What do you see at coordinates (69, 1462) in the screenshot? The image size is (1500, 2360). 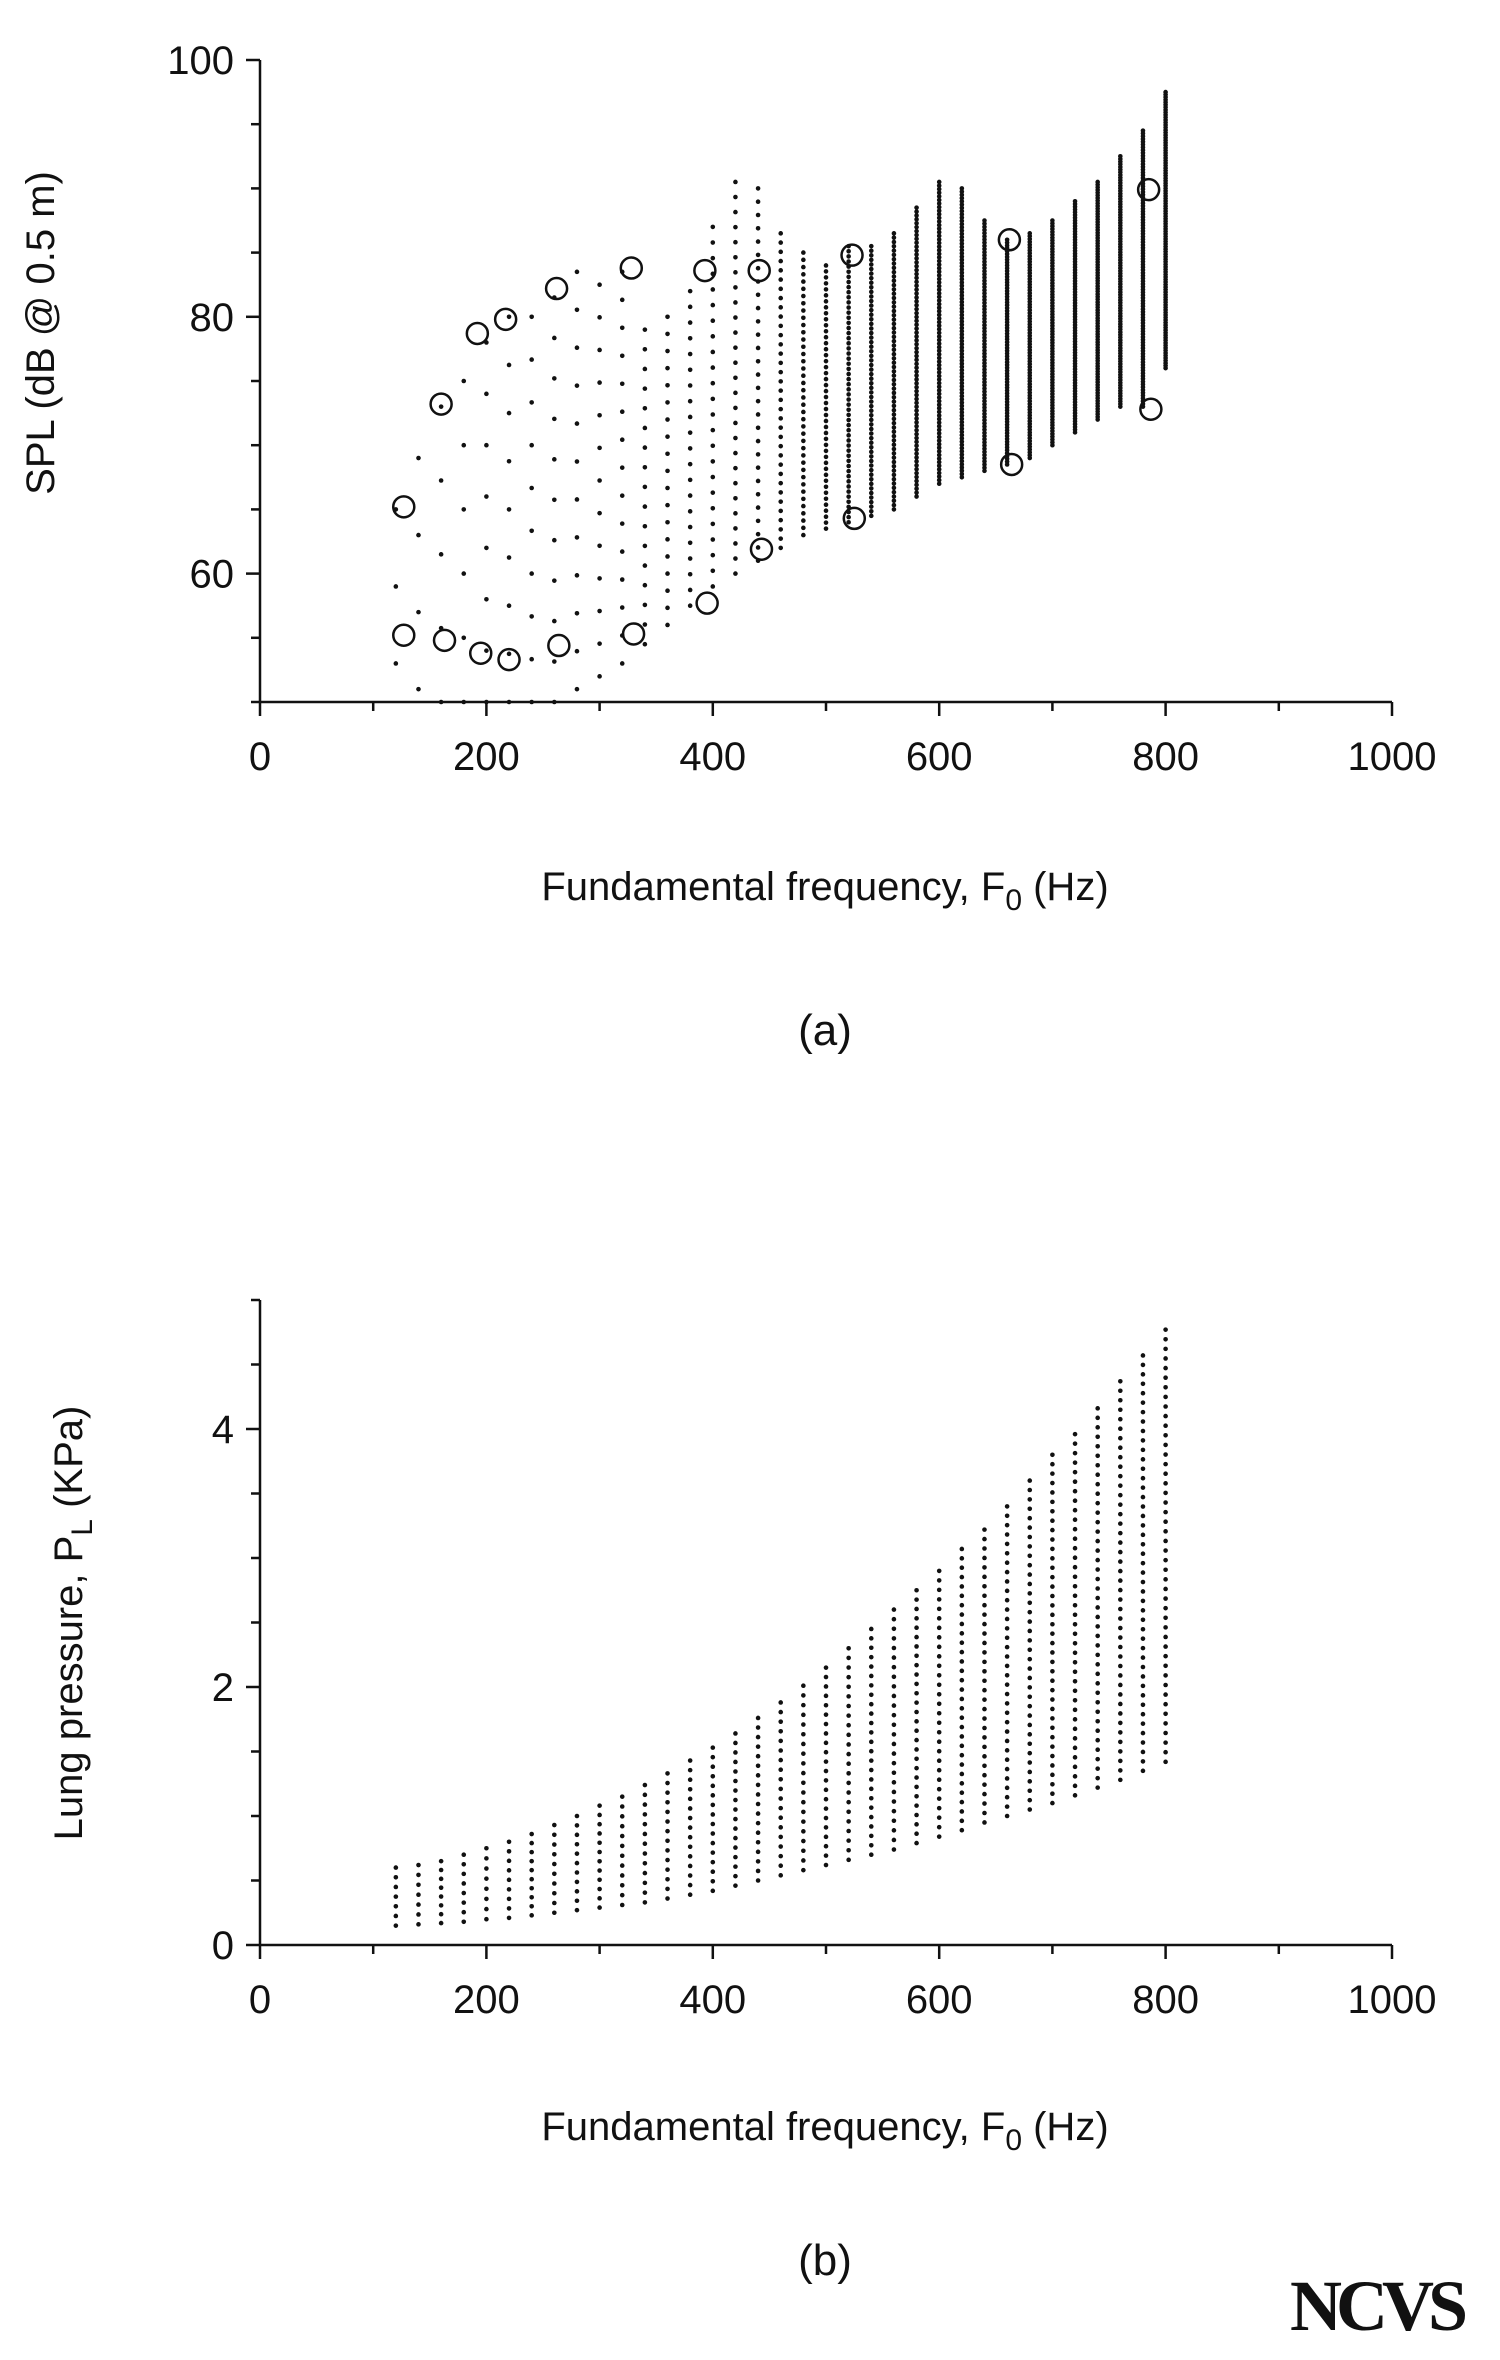 I see `panel-b-y-axis-label-tail: (KPa)` at bounding box center [69, 1462].